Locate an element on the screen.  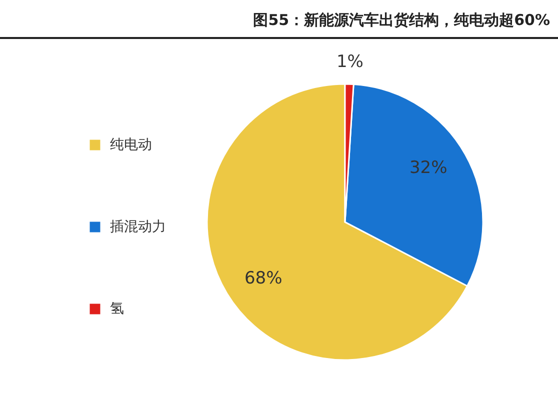
legend-label: 纯电动 is located at coordinates (131, 145).